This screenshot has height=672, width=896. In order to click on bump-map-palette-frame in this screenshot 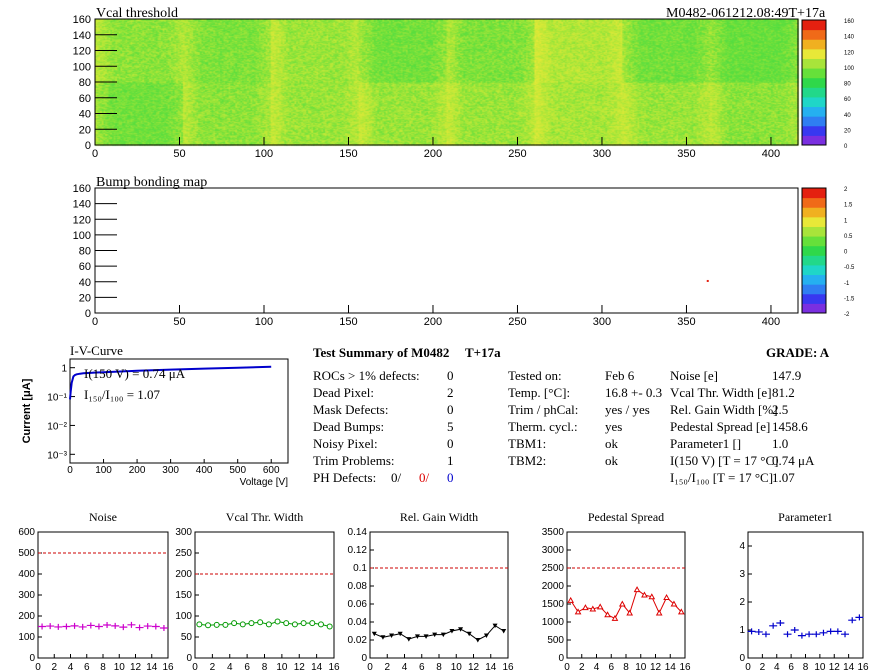, I will do `click(814, 250)`.